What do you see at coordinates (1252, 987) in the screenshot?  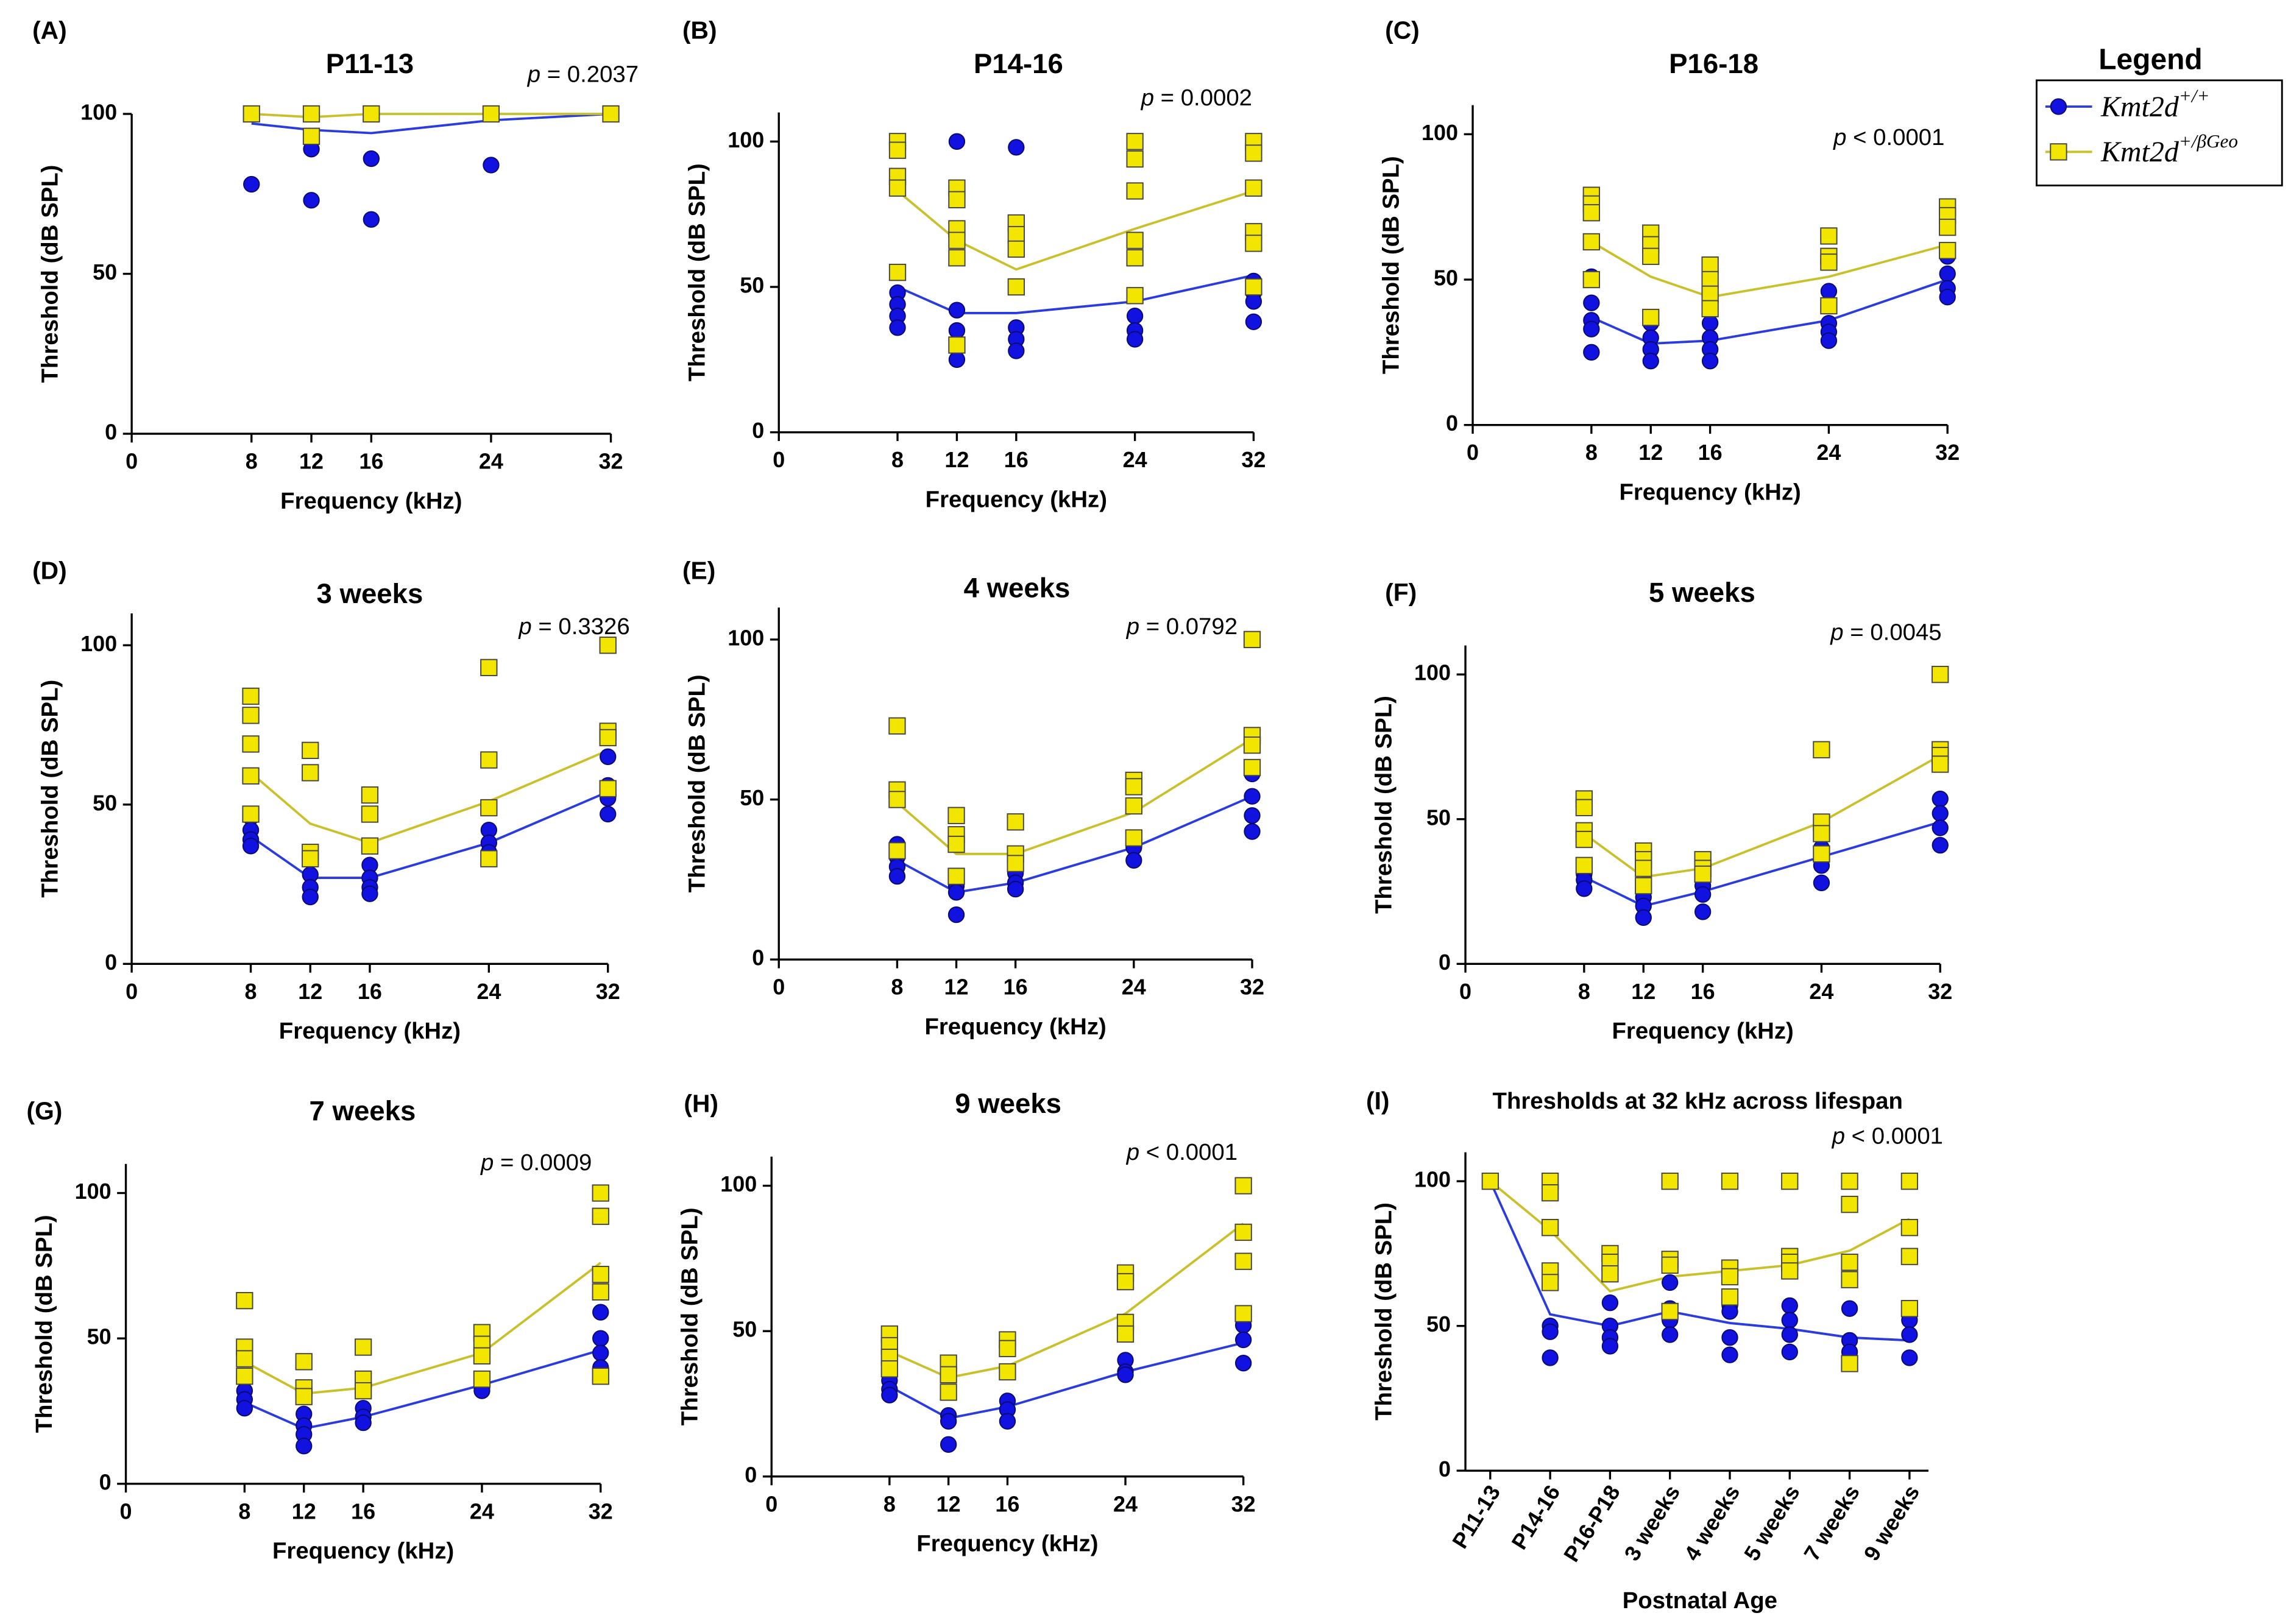 I see `x-tick-label: 32` at bounding box center [1252, 987].